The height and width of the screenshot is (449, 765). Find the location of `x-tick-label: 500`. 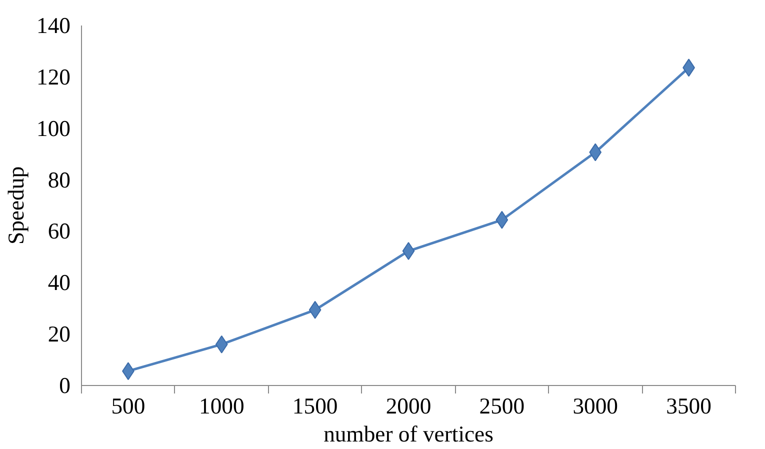

x-tick-label: 500 is located at coordinates (128, 406).